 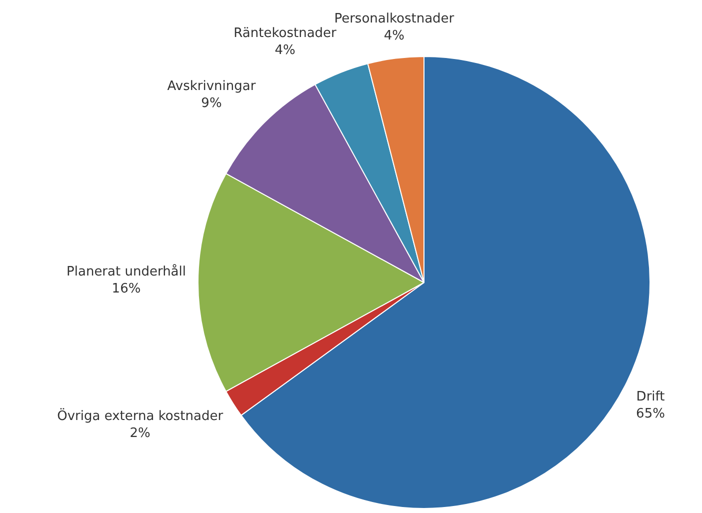 What do you see at coordinates (126, 288) in the screenshot?
I see `data-label: 16%` at bounding box center [126, 288].